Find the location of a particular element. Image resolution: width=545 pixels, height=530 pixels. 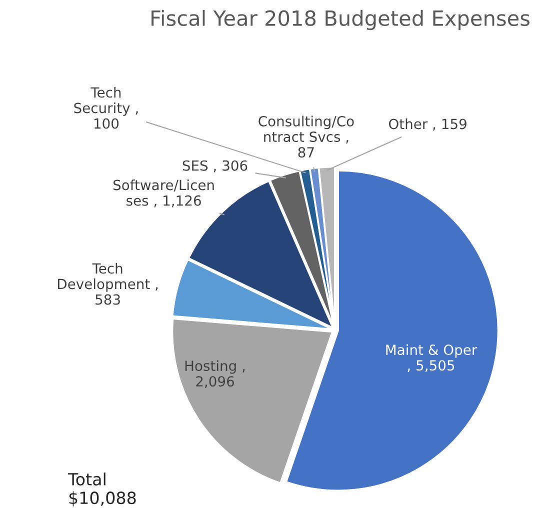

slice-label: SES , 306 is located at coordinates (215, 166).